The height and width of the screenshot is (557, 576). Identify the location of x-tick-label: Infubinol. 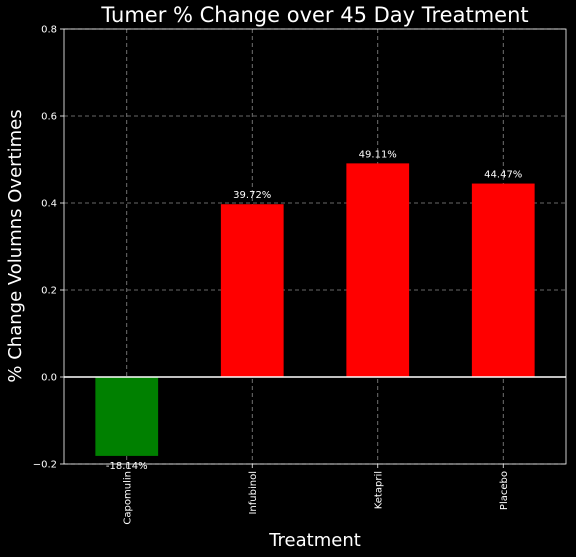
(253, 493).